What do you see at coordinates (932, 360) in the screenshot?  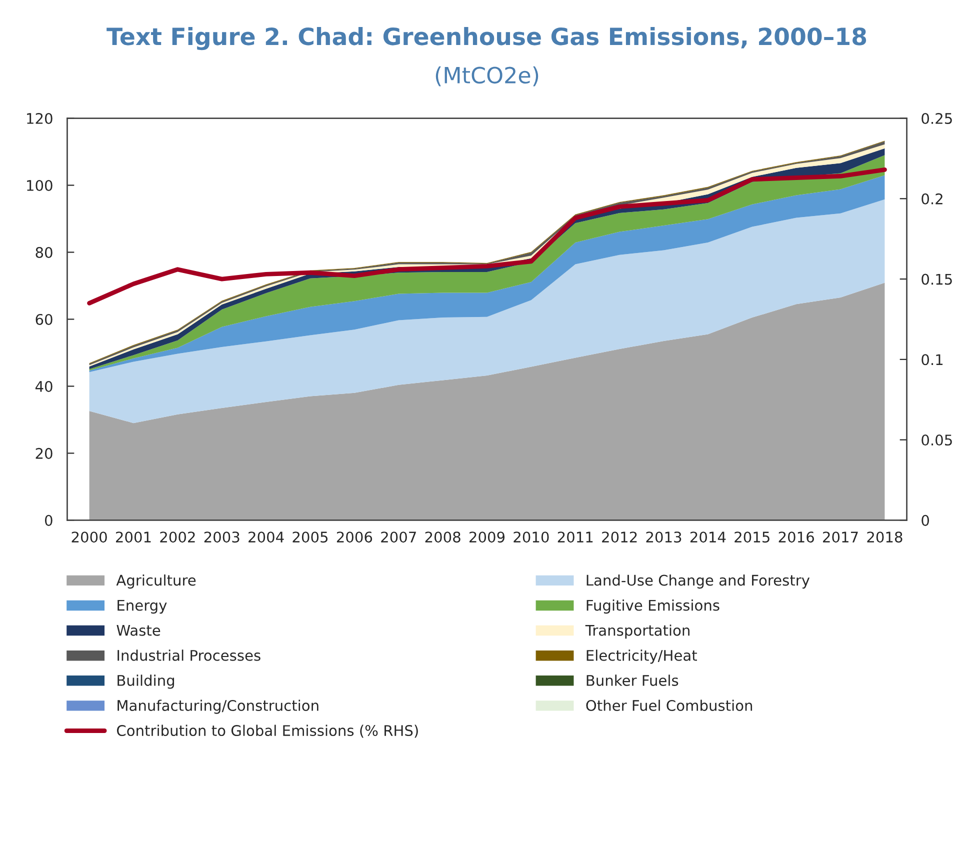 I see `y2-tick-label: 0.1` at bounding box center [932, 360].